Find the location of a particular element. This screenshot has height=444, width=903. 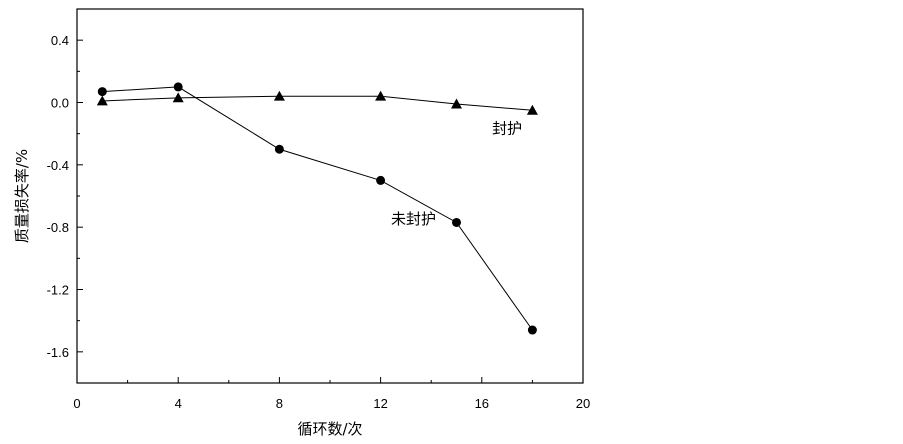

x-axis: 0 4 8 12 16 20 is located at coordinates (331, 394).